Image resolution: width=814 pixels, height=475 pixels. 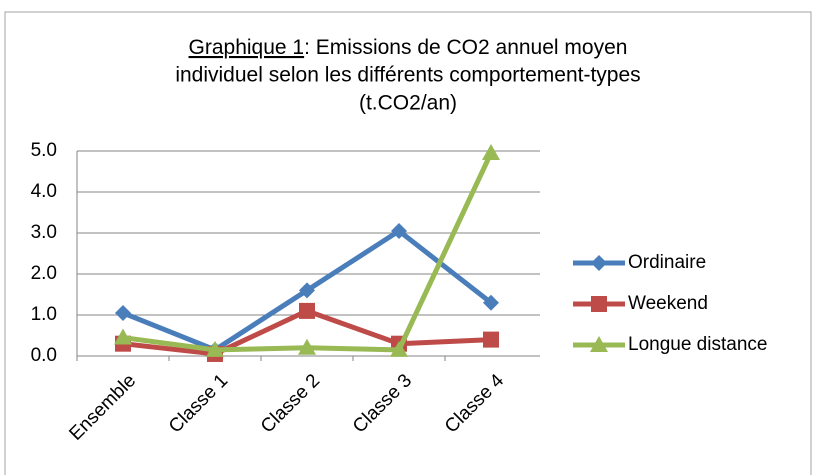 What do you see at coordinates (697, 344) in the screenshot?
I see `legend-label: Longue distance` at bounding box center [697, 344].